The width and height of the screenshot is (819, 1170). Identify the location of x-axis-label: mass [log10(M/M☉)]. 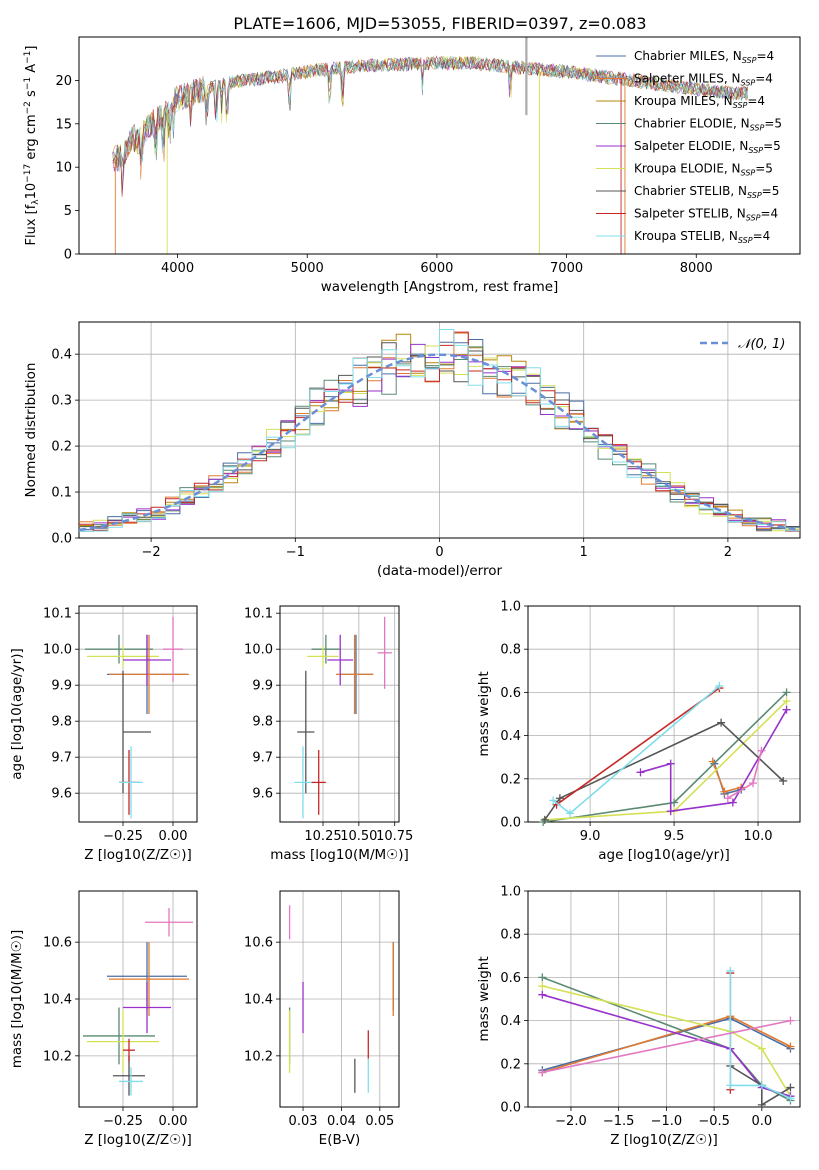
(339, 855).